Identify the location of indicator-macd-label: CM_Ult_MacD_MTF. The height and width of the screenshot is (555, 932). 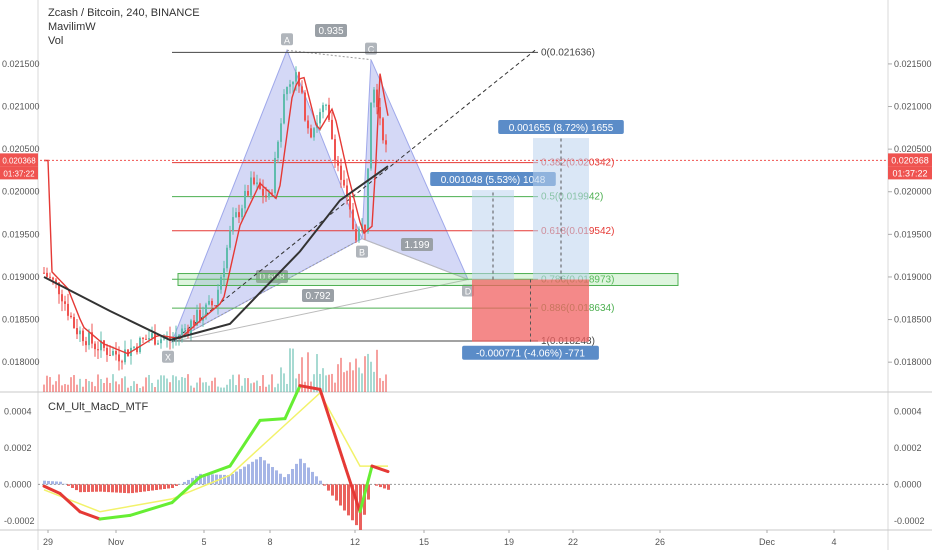
(98, 407).